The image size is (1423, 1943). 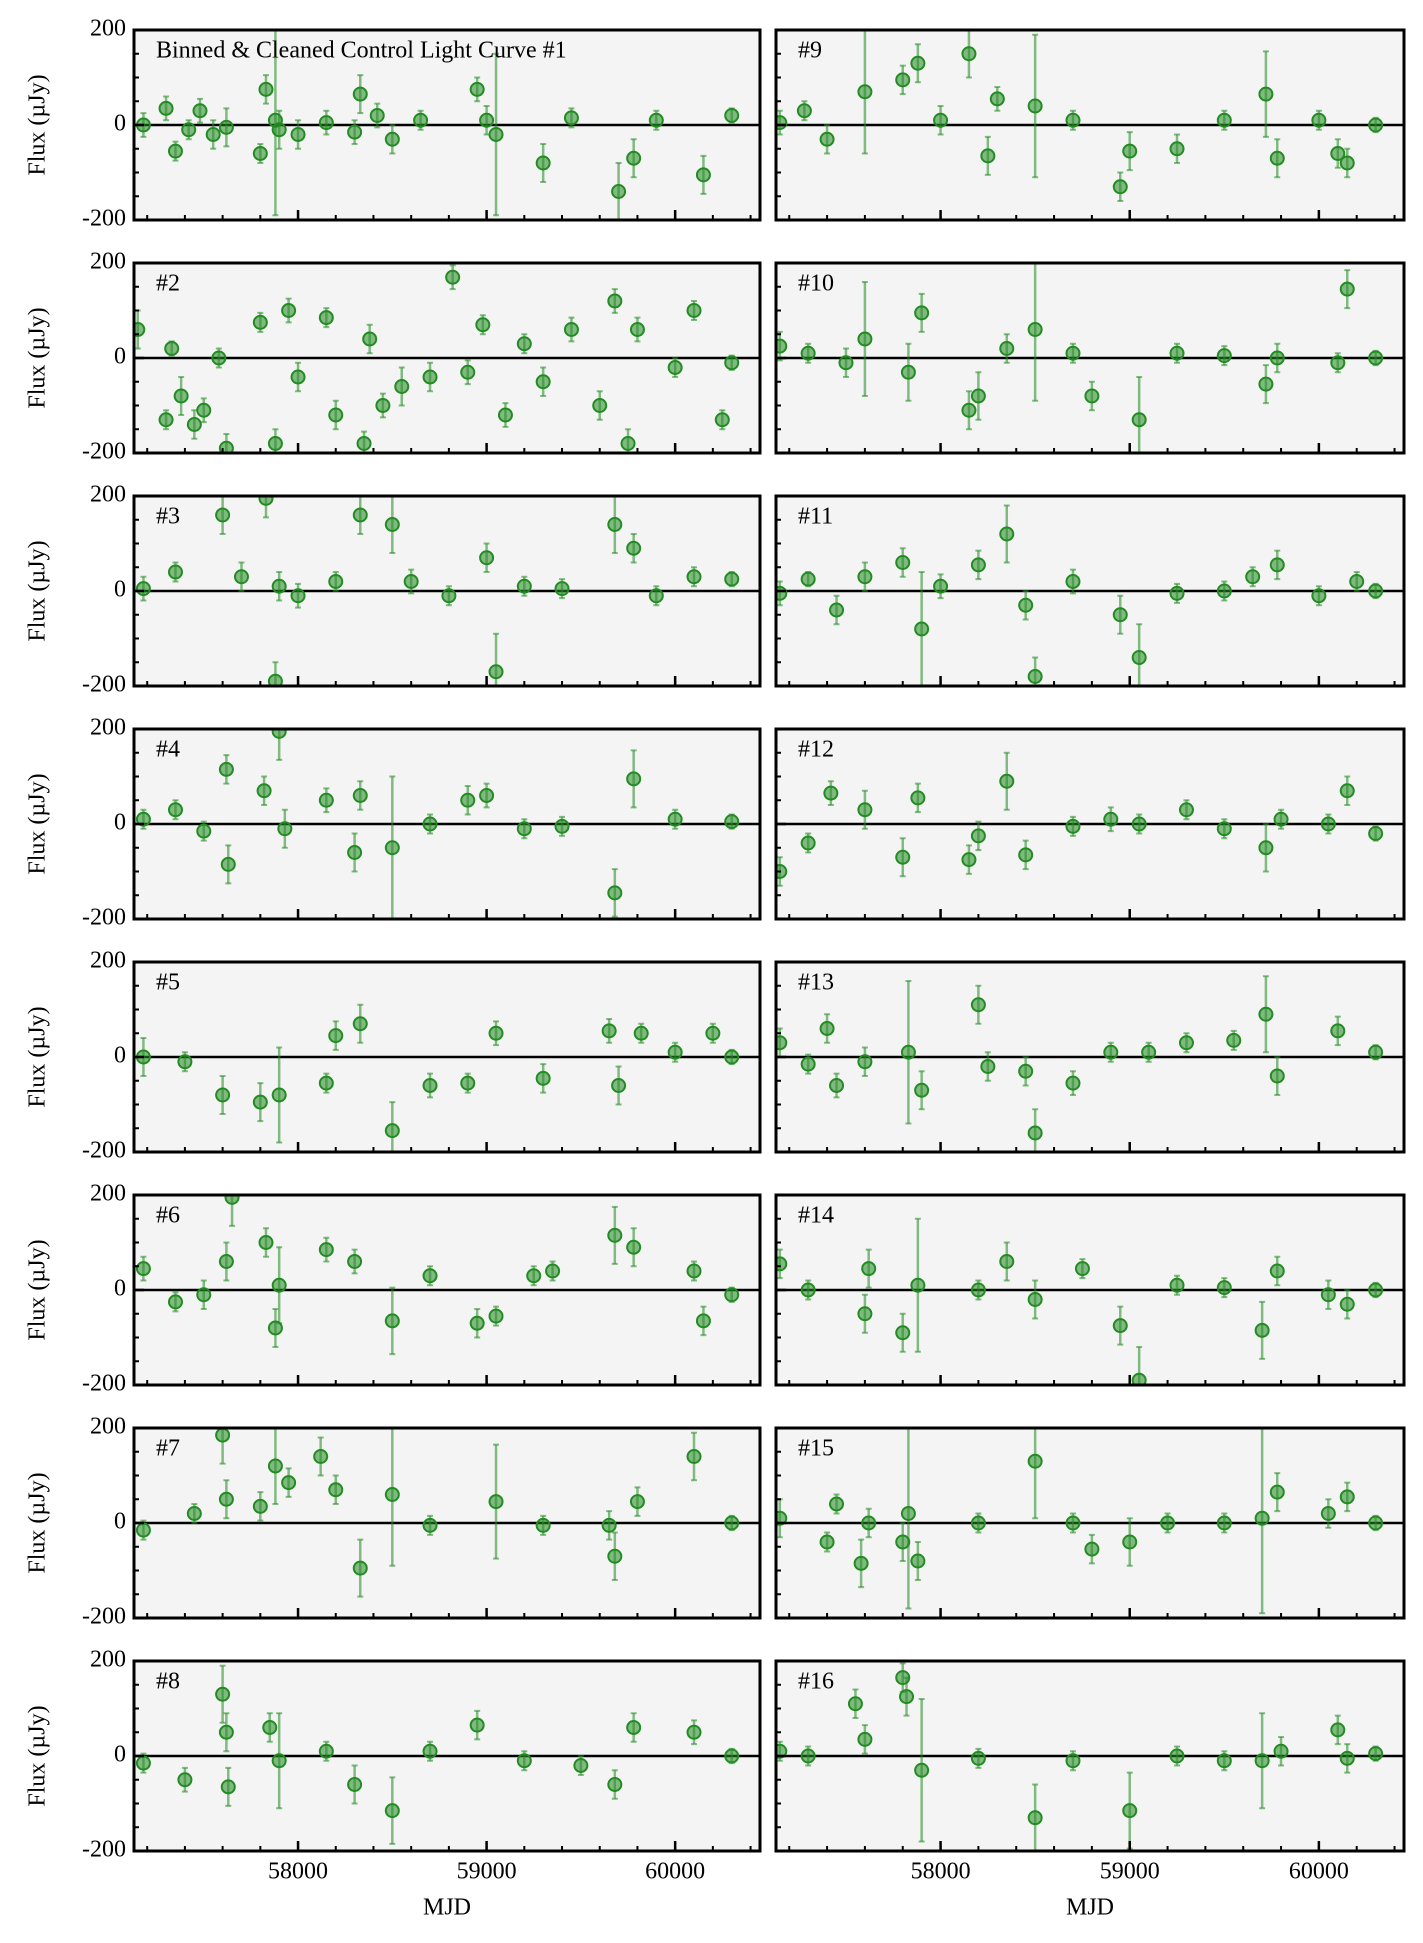 I want to click on plot-area, so click(x=447, y=125).